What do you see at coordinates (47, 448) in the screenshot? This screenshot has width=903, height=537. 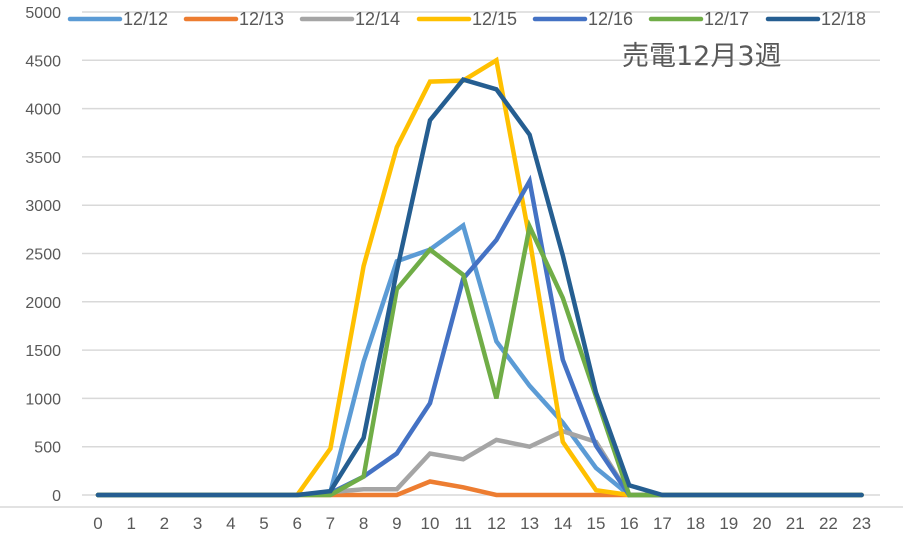 I see `y-tick-label: 500` at bounding box center [47, 448].